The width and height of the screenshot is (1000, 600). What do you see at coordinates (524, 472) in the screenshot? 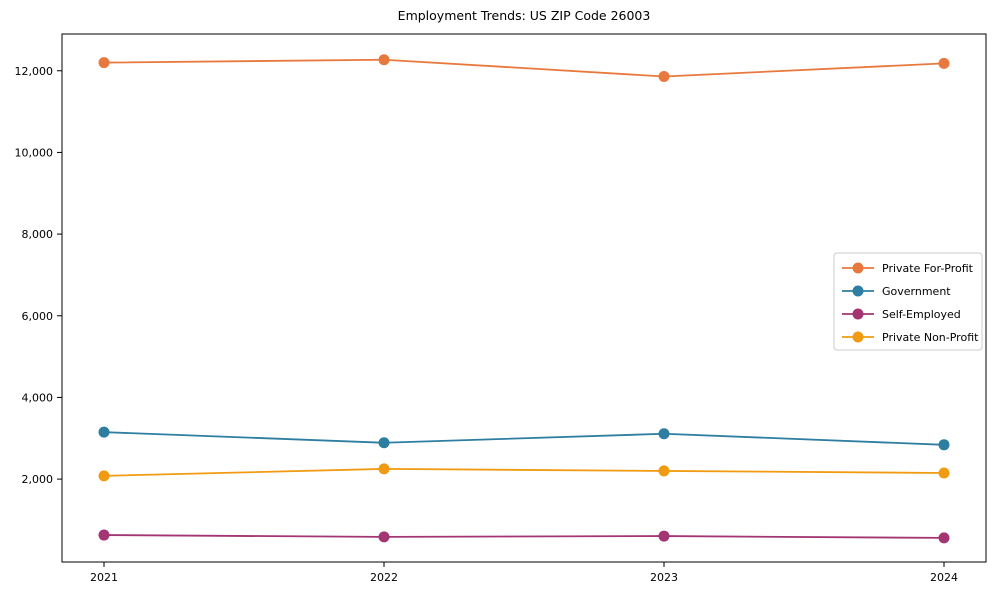
I see `series-line-private-non-profit` at bounding box center [524, 472].